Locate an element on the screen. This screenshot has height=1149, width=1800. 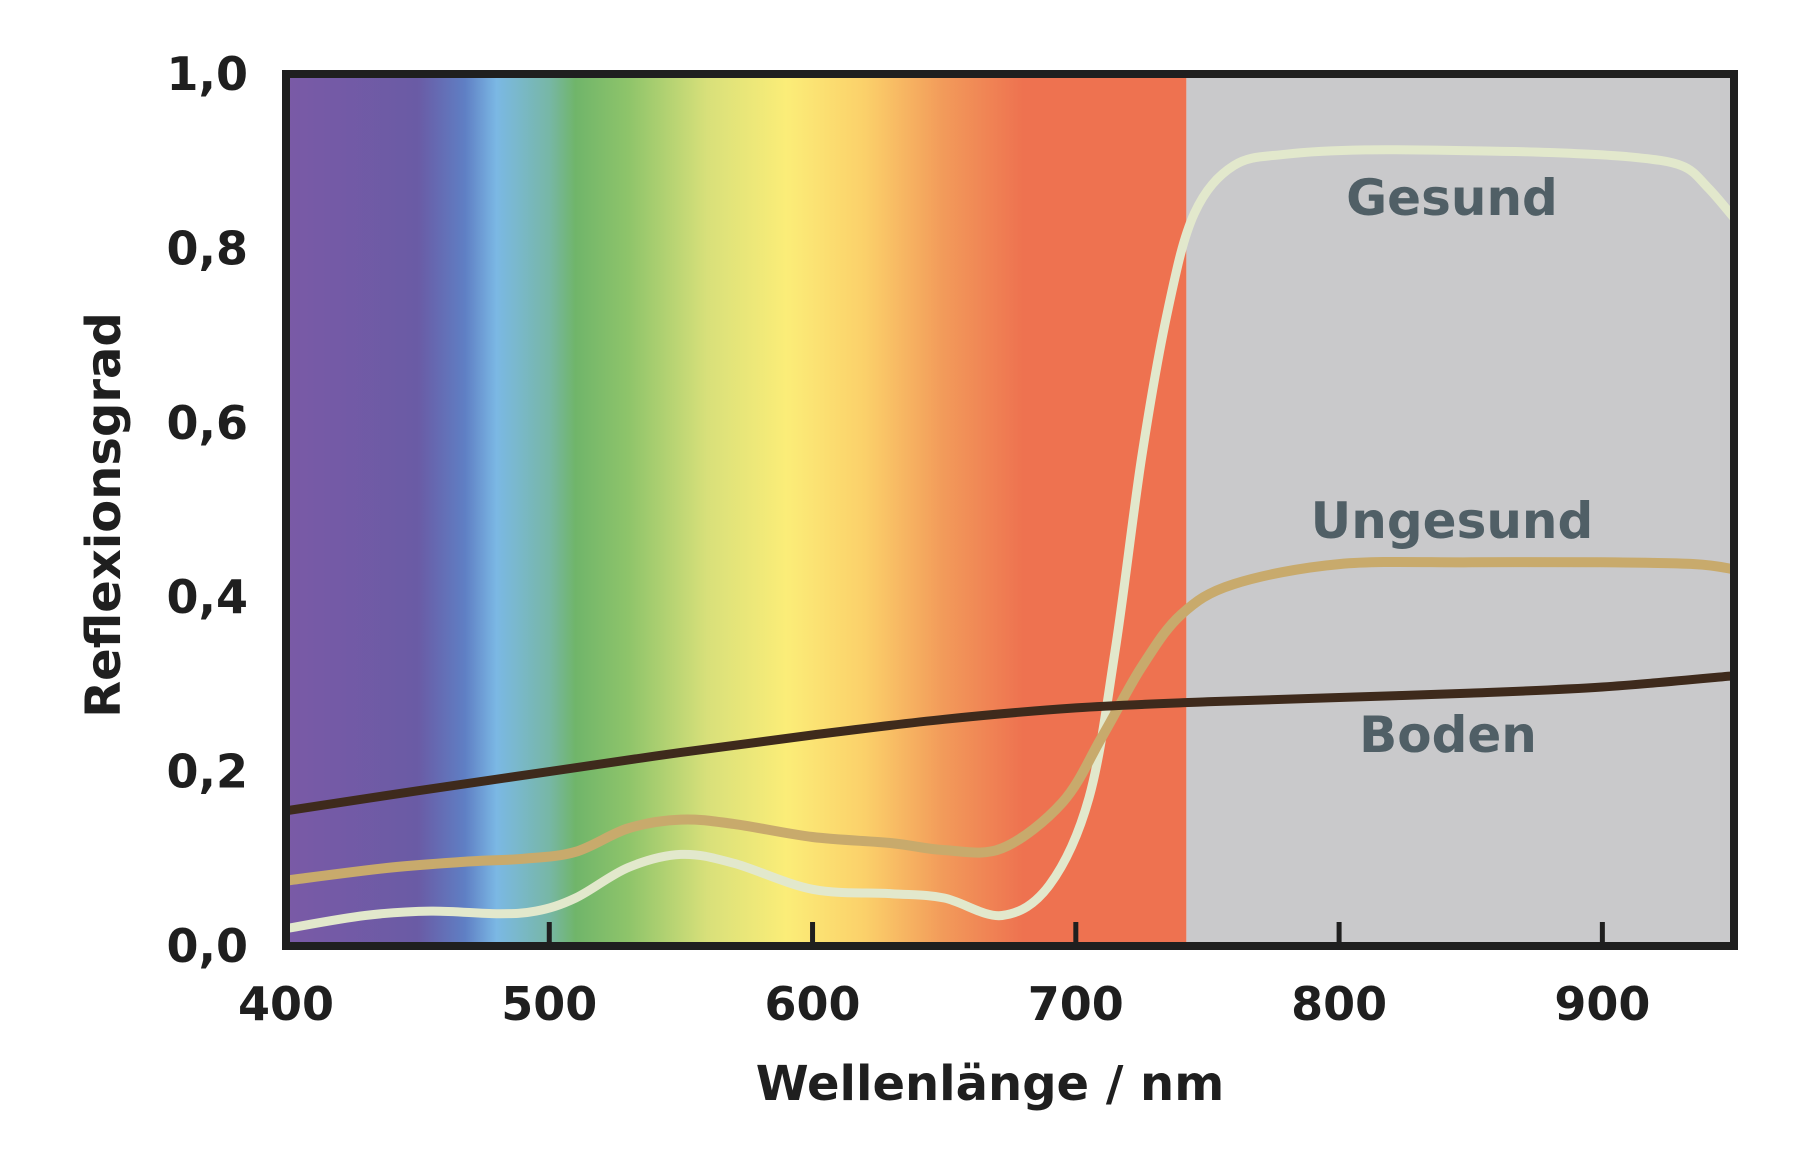
series-label-ungesund: Ungesund is located at coordinates (1452, 521).